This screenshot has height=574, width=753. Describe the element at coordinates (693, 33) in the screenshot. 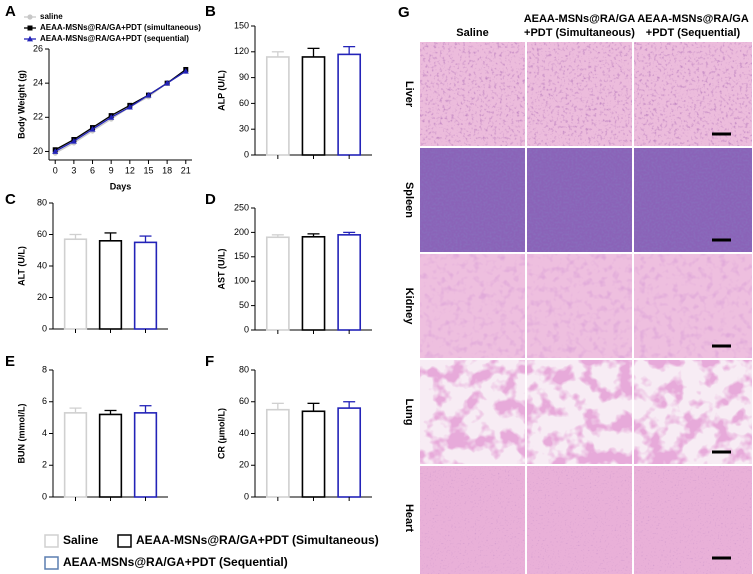

I see `column-header: +PDT (Sequential)` at that location.